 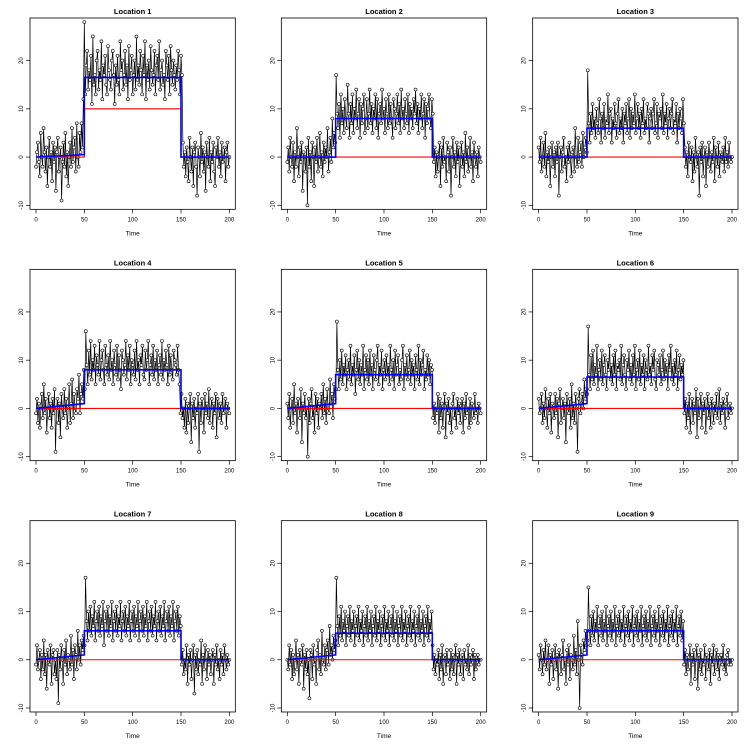 What do you see at coordinates (635, 220) in the screenshot?
I see `x-tick-label: 100` at bounding box center [635, 220].